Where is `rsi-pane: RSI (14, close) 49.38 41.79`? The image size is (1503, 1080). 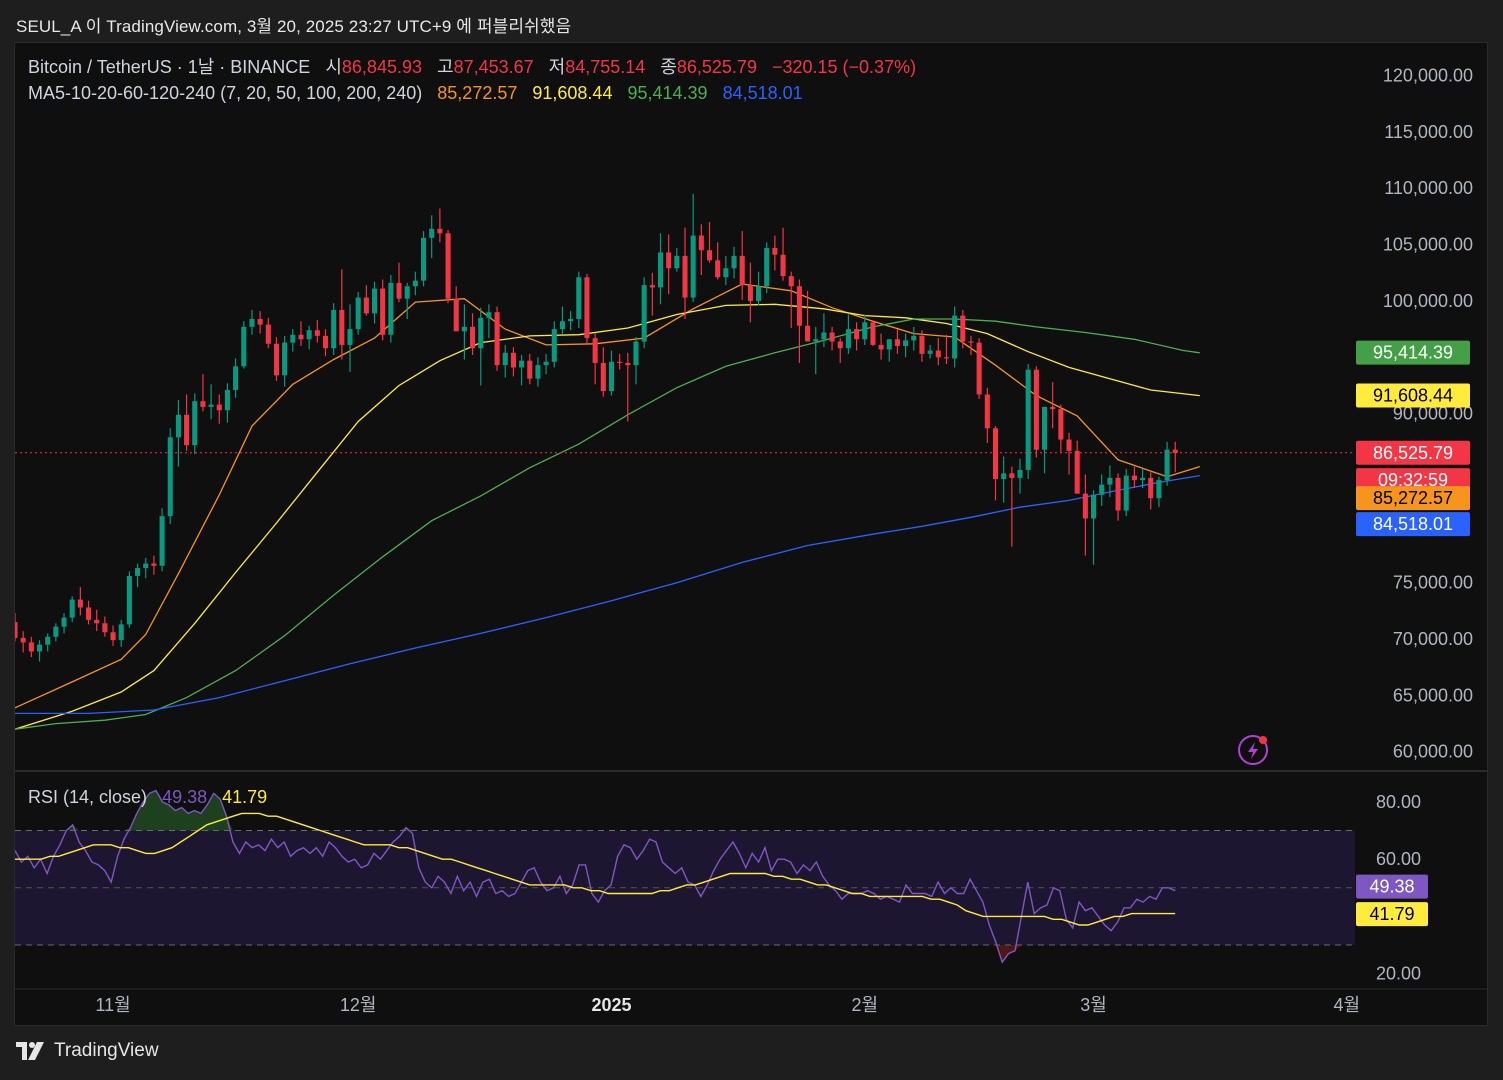 rsi-pane: RSI (14, close) 49.38 41.79 is located at coordinates (684, 875).